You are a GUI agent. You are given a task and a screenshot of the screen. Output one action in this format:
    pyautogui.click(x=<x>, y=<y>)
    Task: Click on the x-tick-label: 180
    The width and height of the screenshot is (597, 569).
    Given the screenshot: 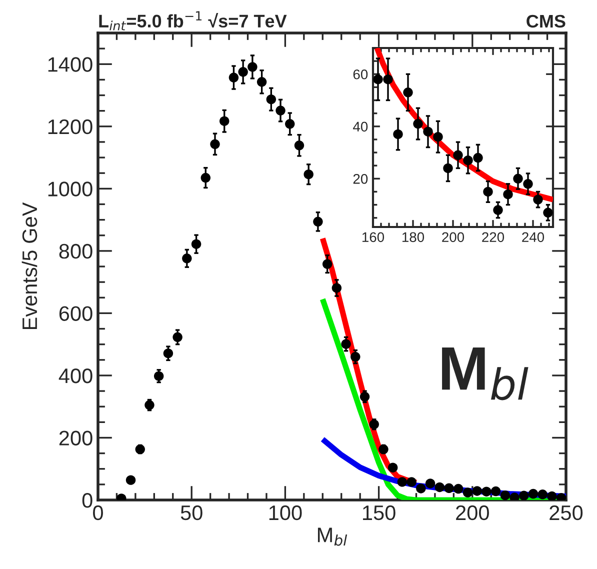 What is the action you would take?
    pyautogui.click(x=413, y=237)
    